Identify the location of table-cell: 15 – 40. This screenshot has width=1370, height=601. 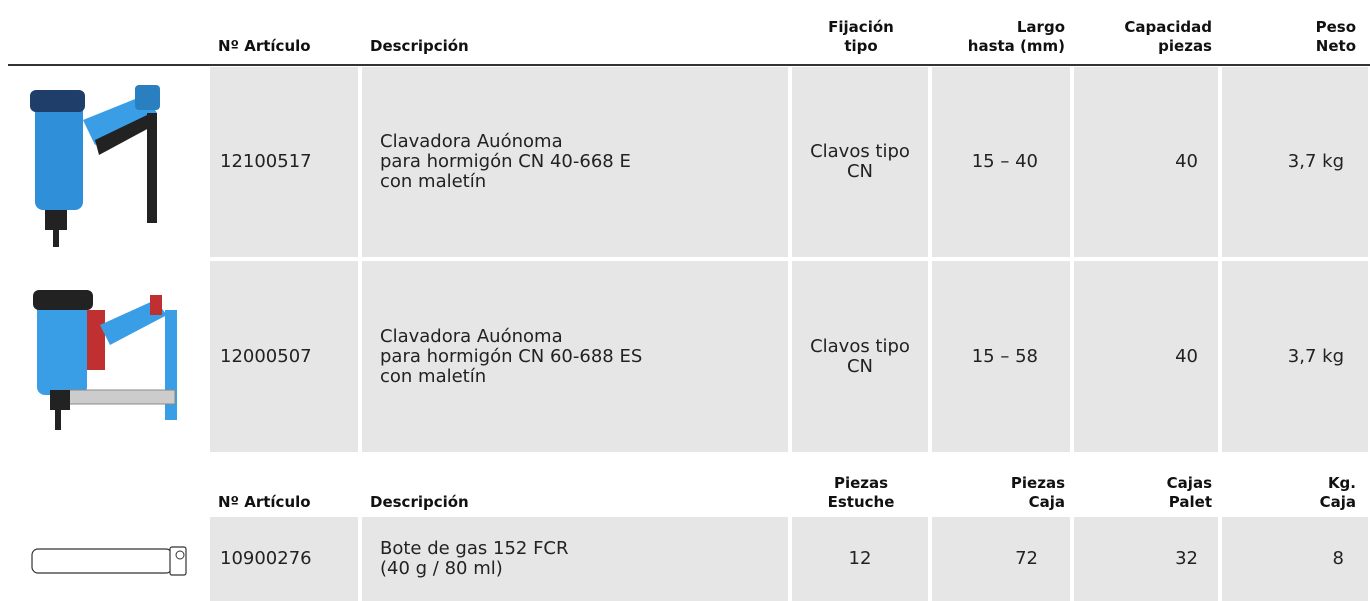
(1001, 162).